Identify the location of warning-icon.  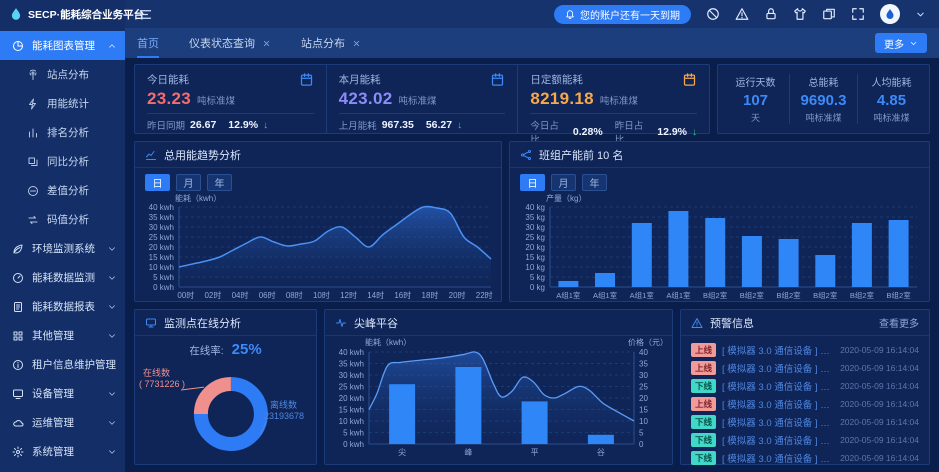
(742, 14).